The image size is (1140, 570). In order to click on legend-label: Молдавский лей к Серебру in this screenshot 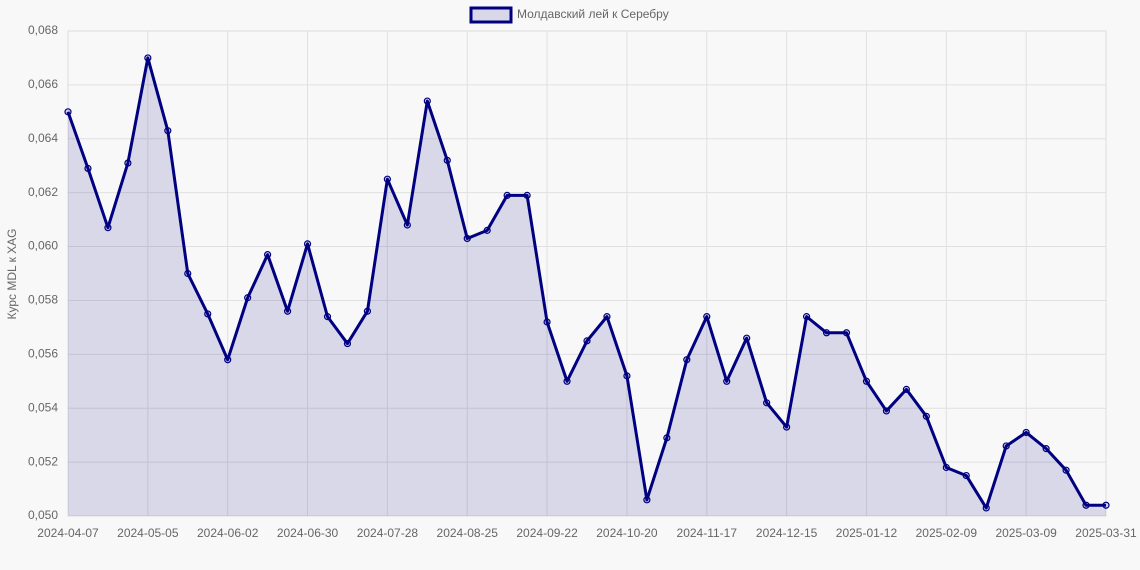, I will do `click(593, 14)`.